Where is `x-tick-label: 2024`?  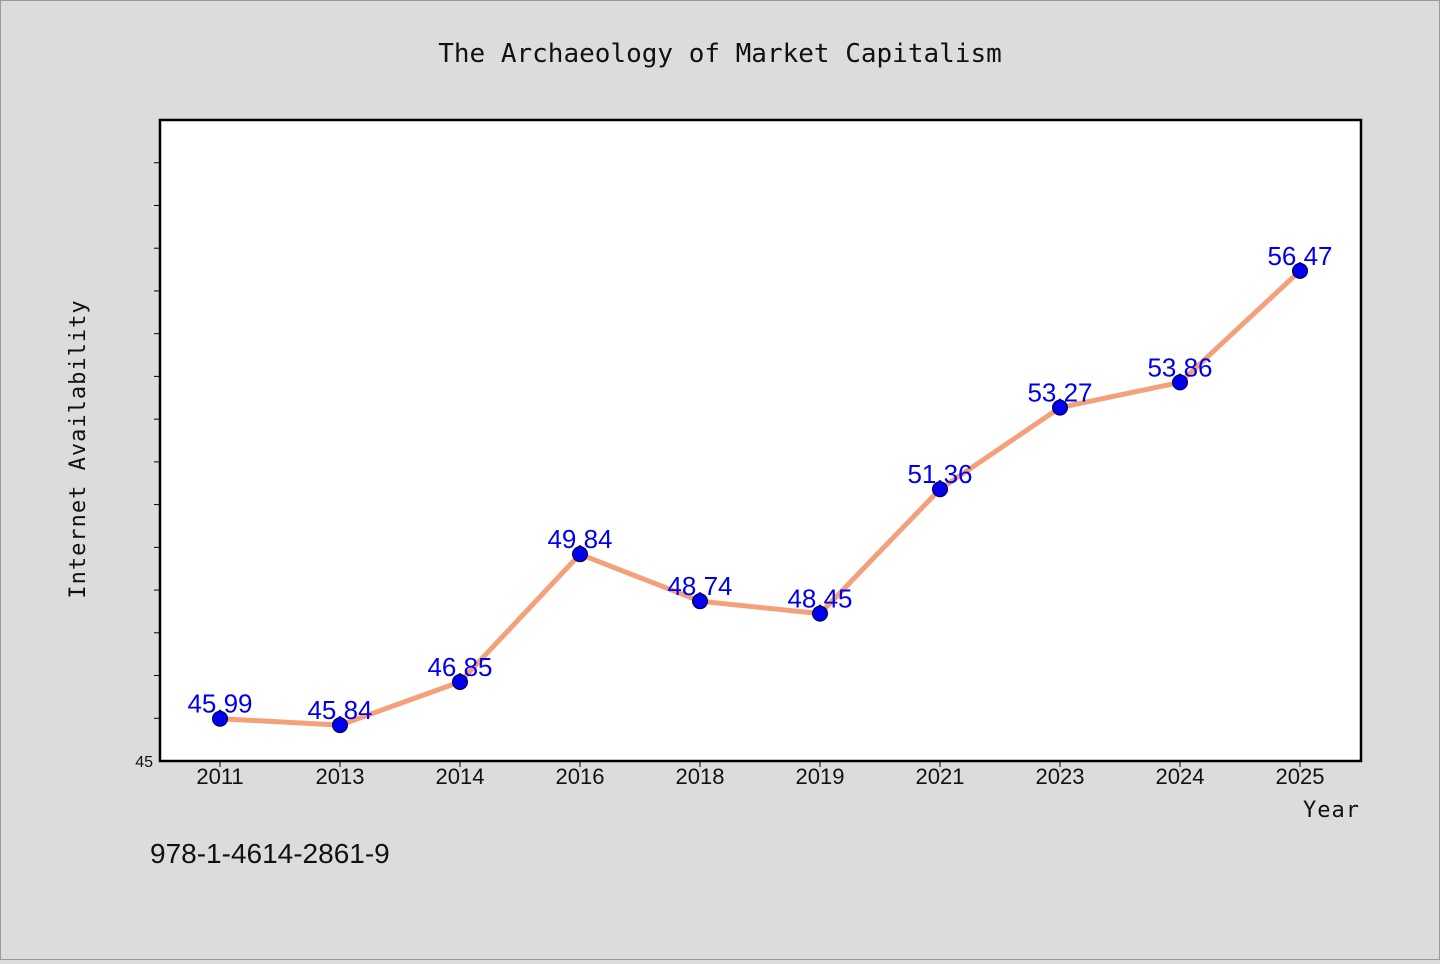 x-tick-label: 2024 is located at coordinates (1180, 776).